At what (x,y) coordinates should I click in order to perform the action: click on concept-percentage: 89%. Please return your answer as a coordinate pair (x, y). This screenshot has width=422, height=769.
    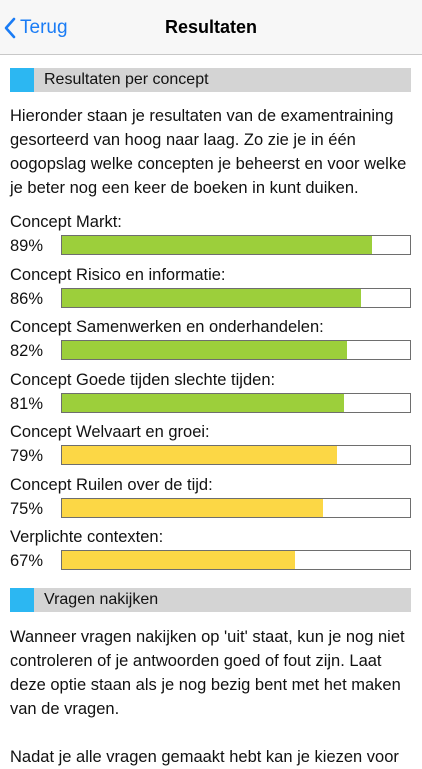
    Looking at the image, I should click on (27, 246).